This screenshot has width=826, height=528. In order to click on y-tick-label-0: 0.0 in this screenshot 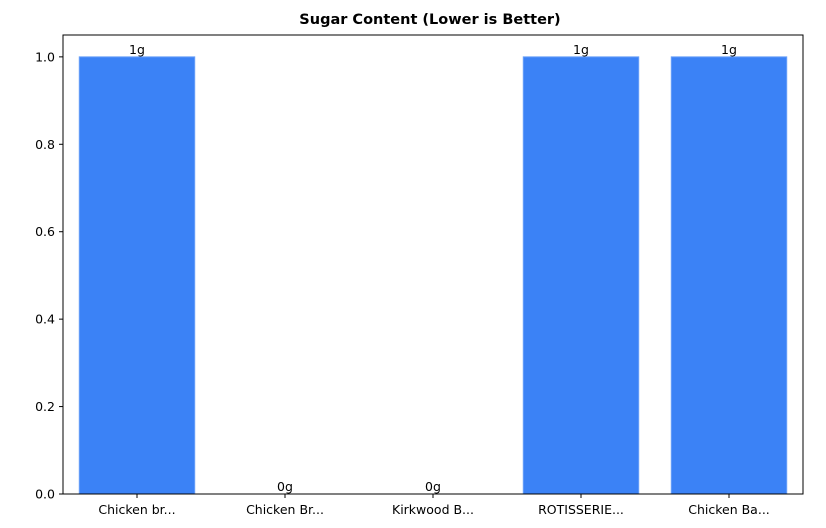, I will do `click(45, 494)`.